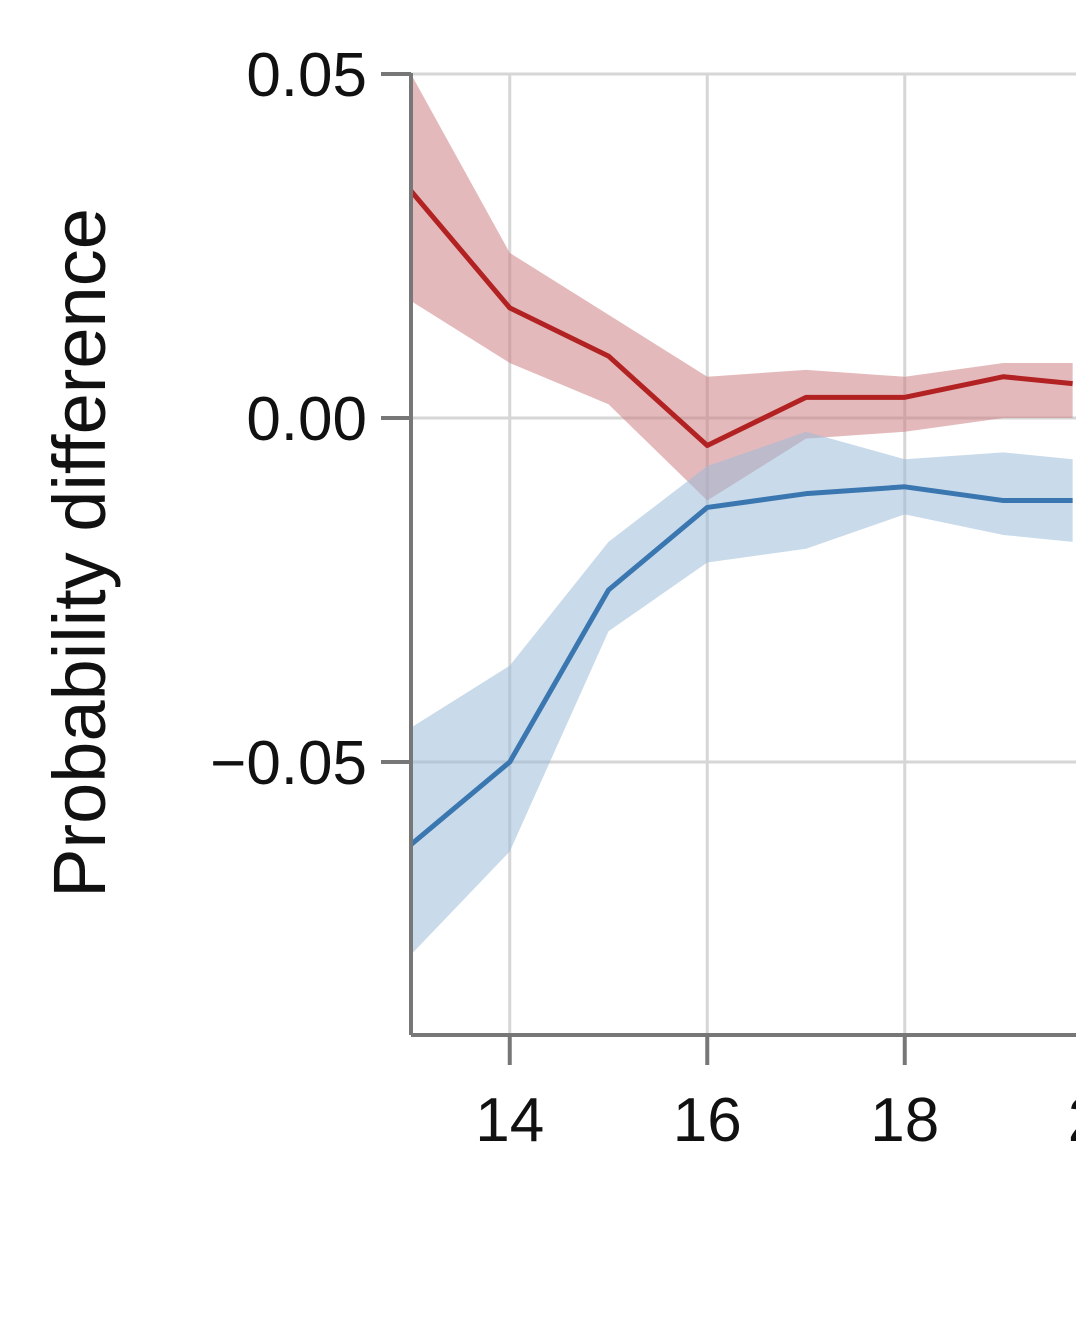 The height and width of the screenshot is (1333, 1076). Describe the element at coordinates (79, 553) in the screenshot. I see `y-axis-title: Probability difference` at that location.